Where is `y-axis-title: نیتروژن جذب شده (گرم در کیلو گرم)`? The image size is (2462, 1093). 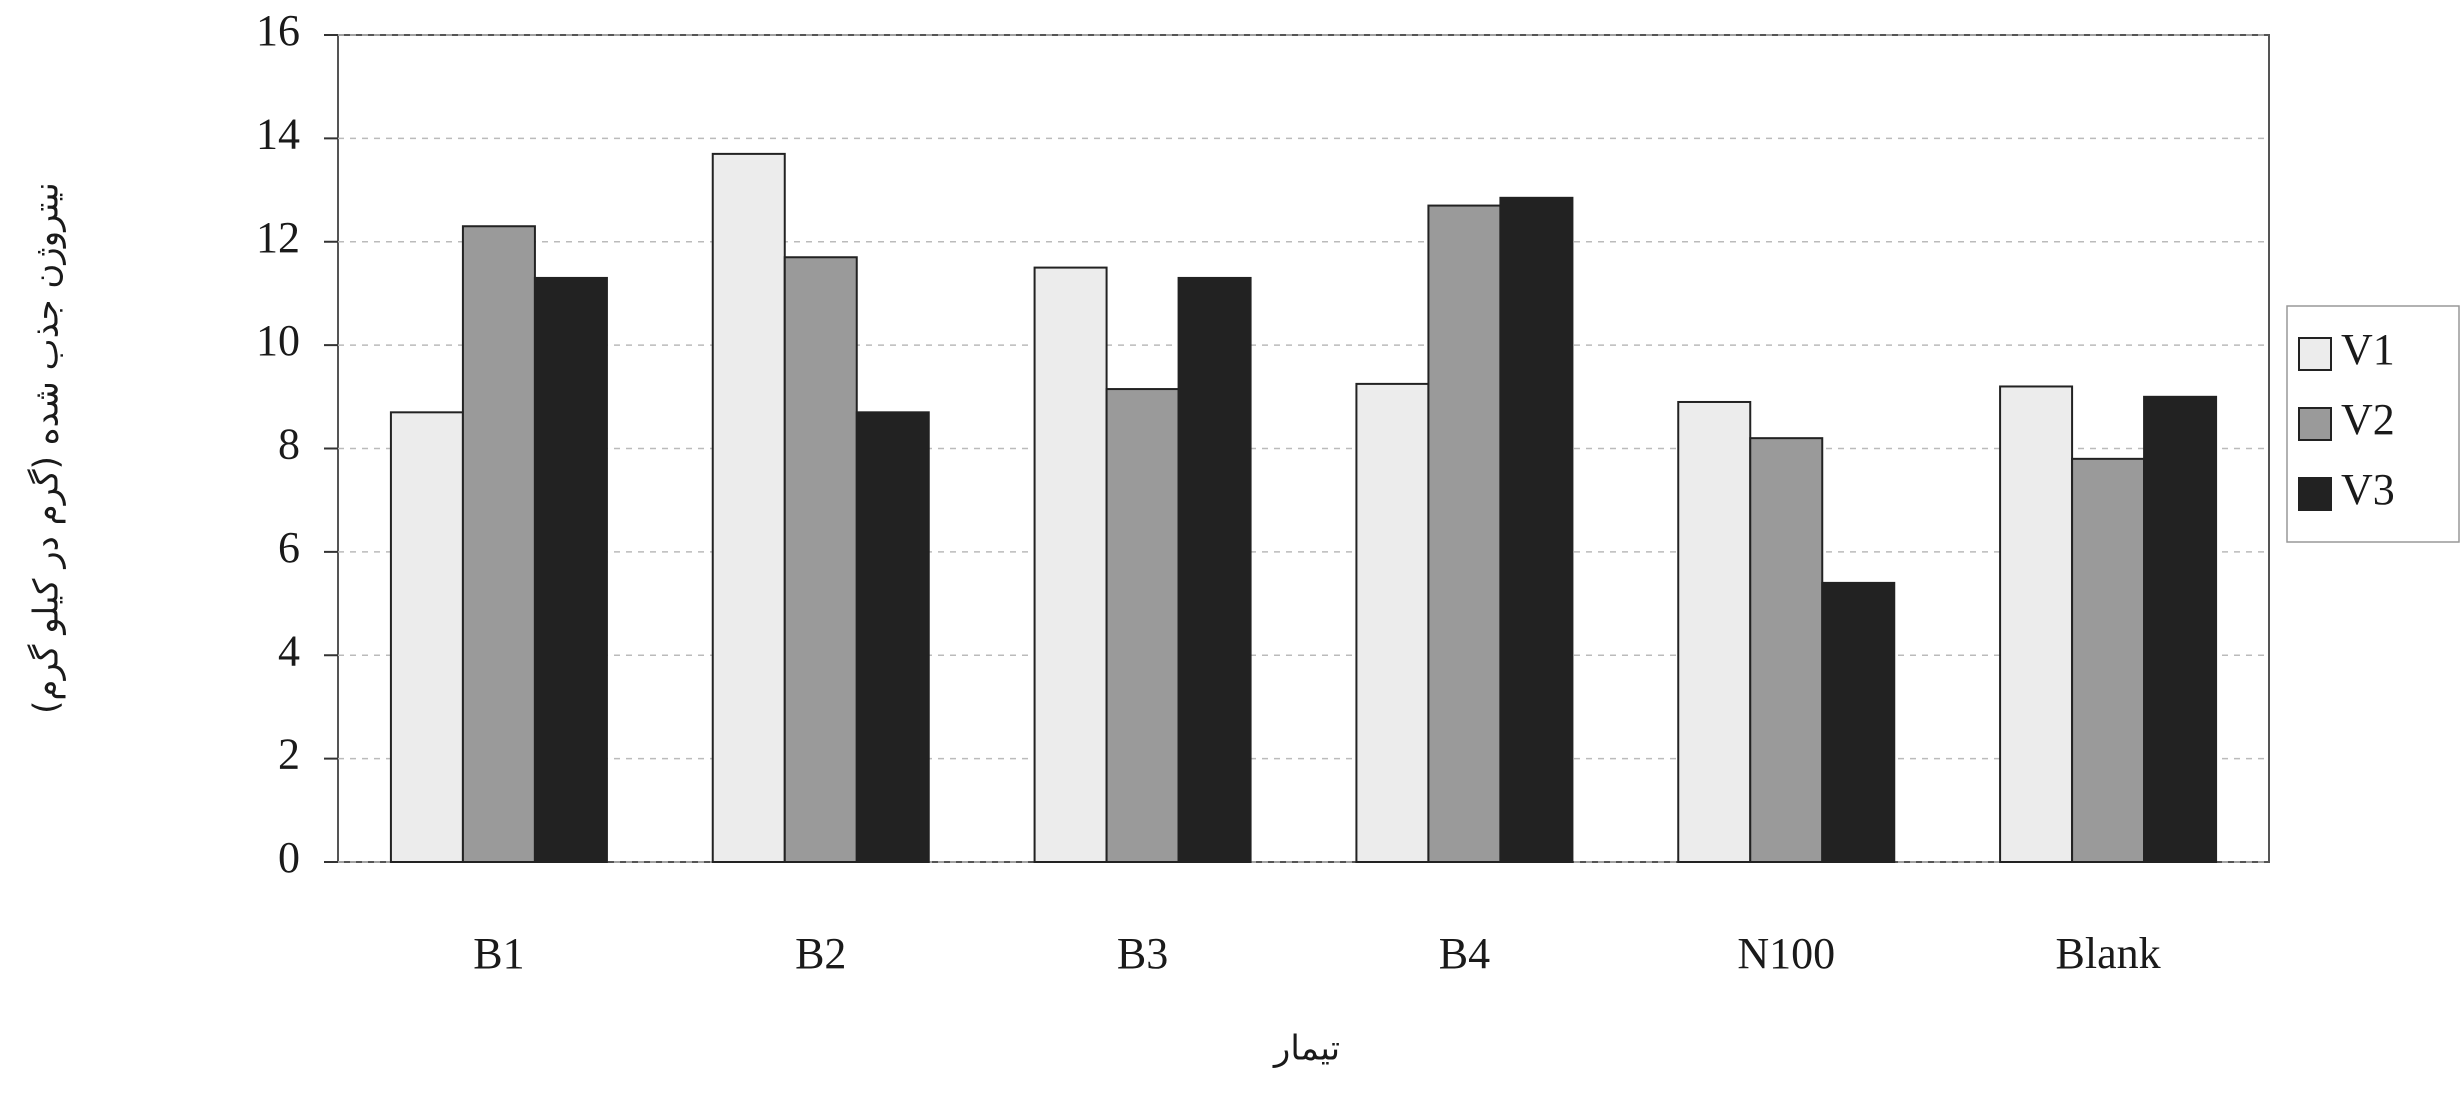 y-axis-title: نیتروژن جذب شده (گرم در کیلو گرم) is located at coordinates (47, 448).